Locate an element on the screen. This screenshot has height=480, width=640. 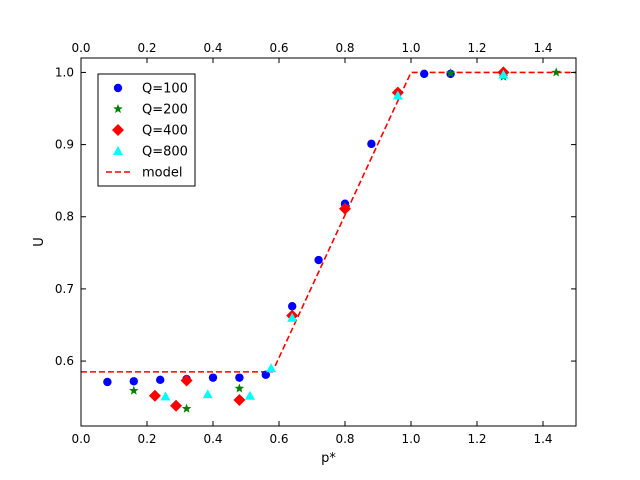
legend: Q=100 Q=200 Q=400 Q=800 model is located at coordinates (146, 130).